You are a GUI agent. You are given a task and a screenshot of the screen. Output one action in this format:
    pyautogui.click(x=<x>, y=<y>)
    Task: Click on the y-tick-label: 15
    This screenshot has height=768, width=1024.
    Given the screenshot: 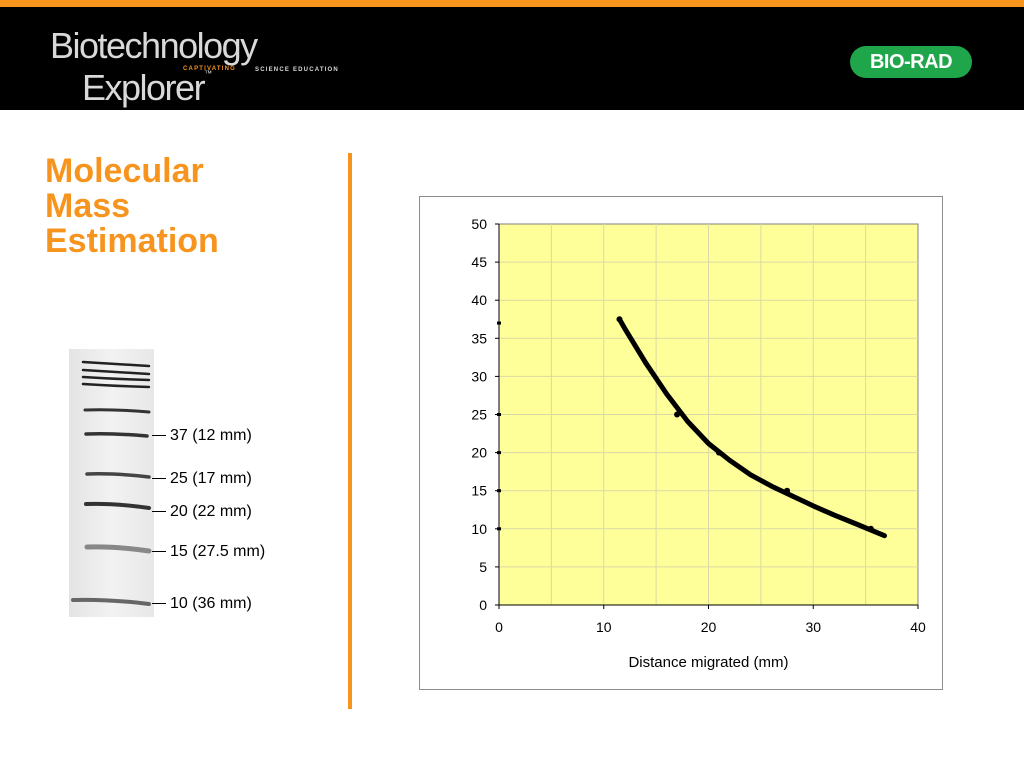 What is the action you would take?
    pyautogui.click(x=479, y=491)
    